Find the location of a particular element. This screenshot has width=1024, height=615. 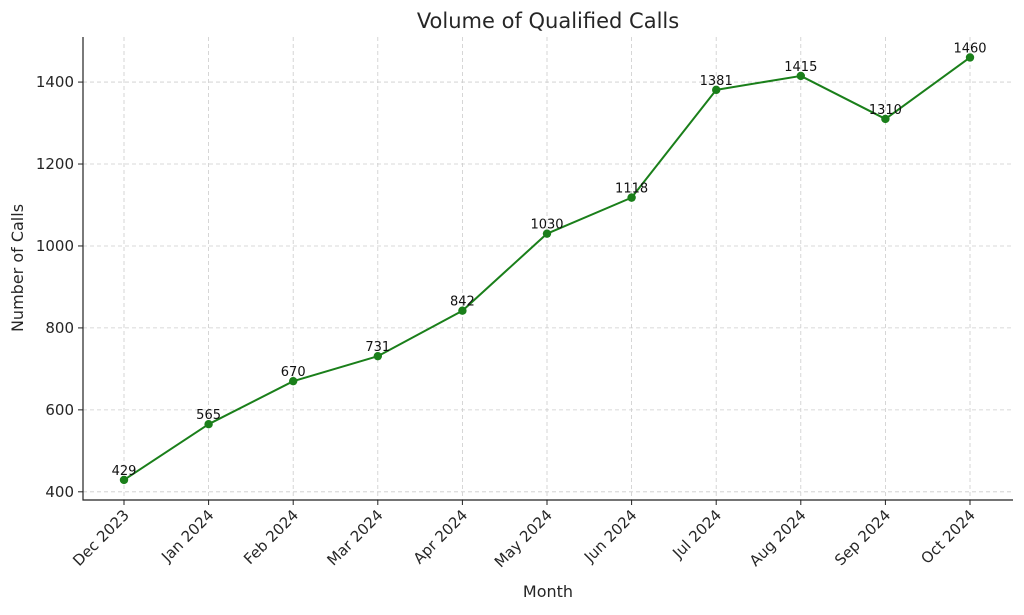

y-tick-label: 800 is located at coordinates (59, 328).